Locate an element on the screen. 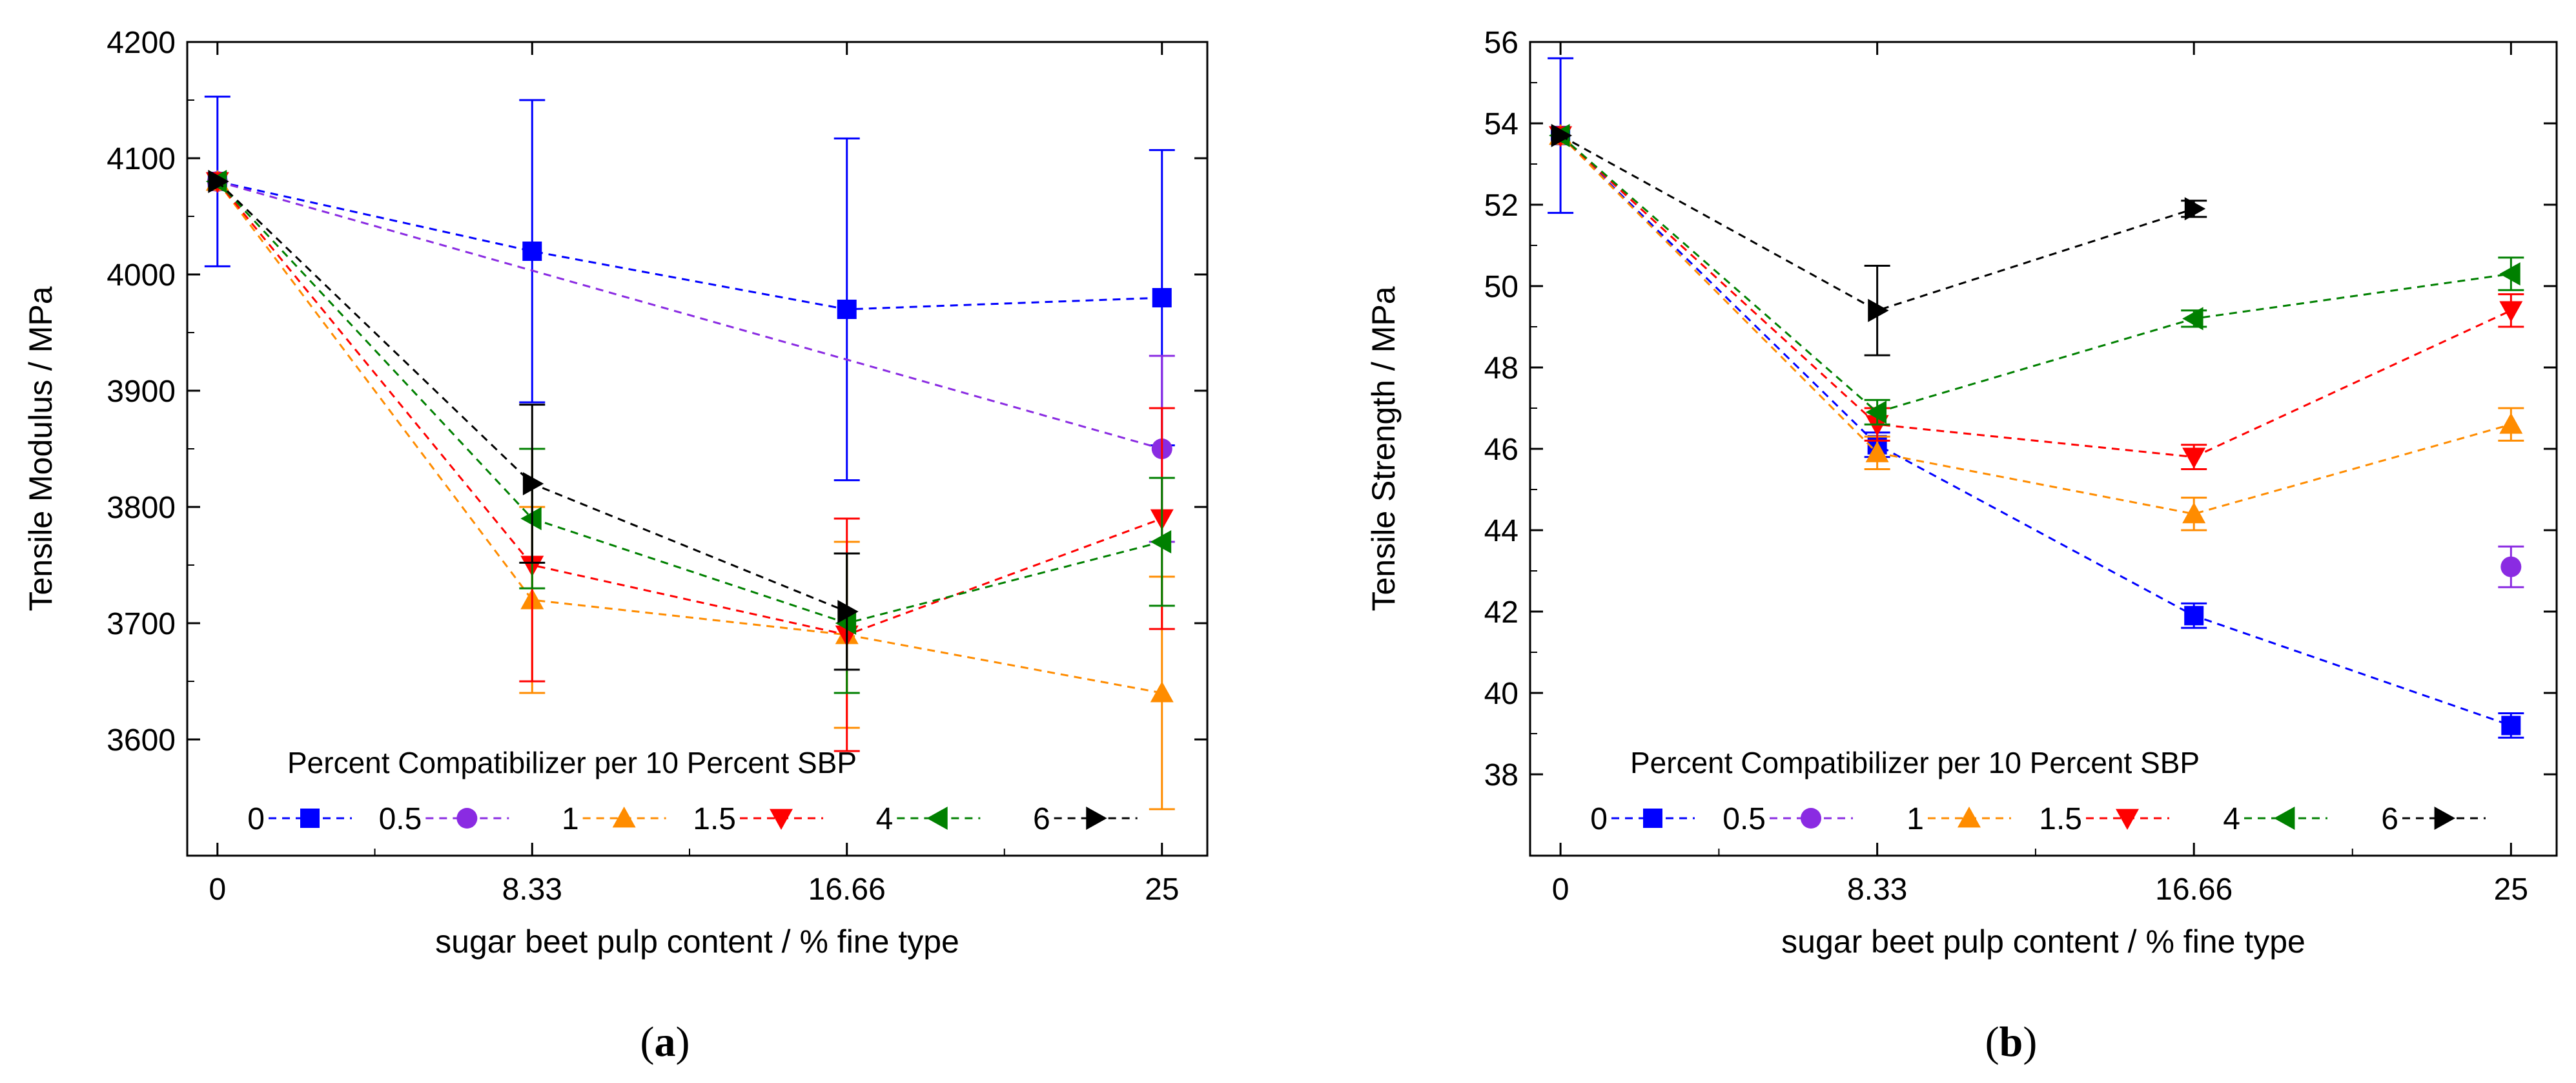  y-axis-title: Tensile Modulus / MPa is located at coordinates (41, 449).